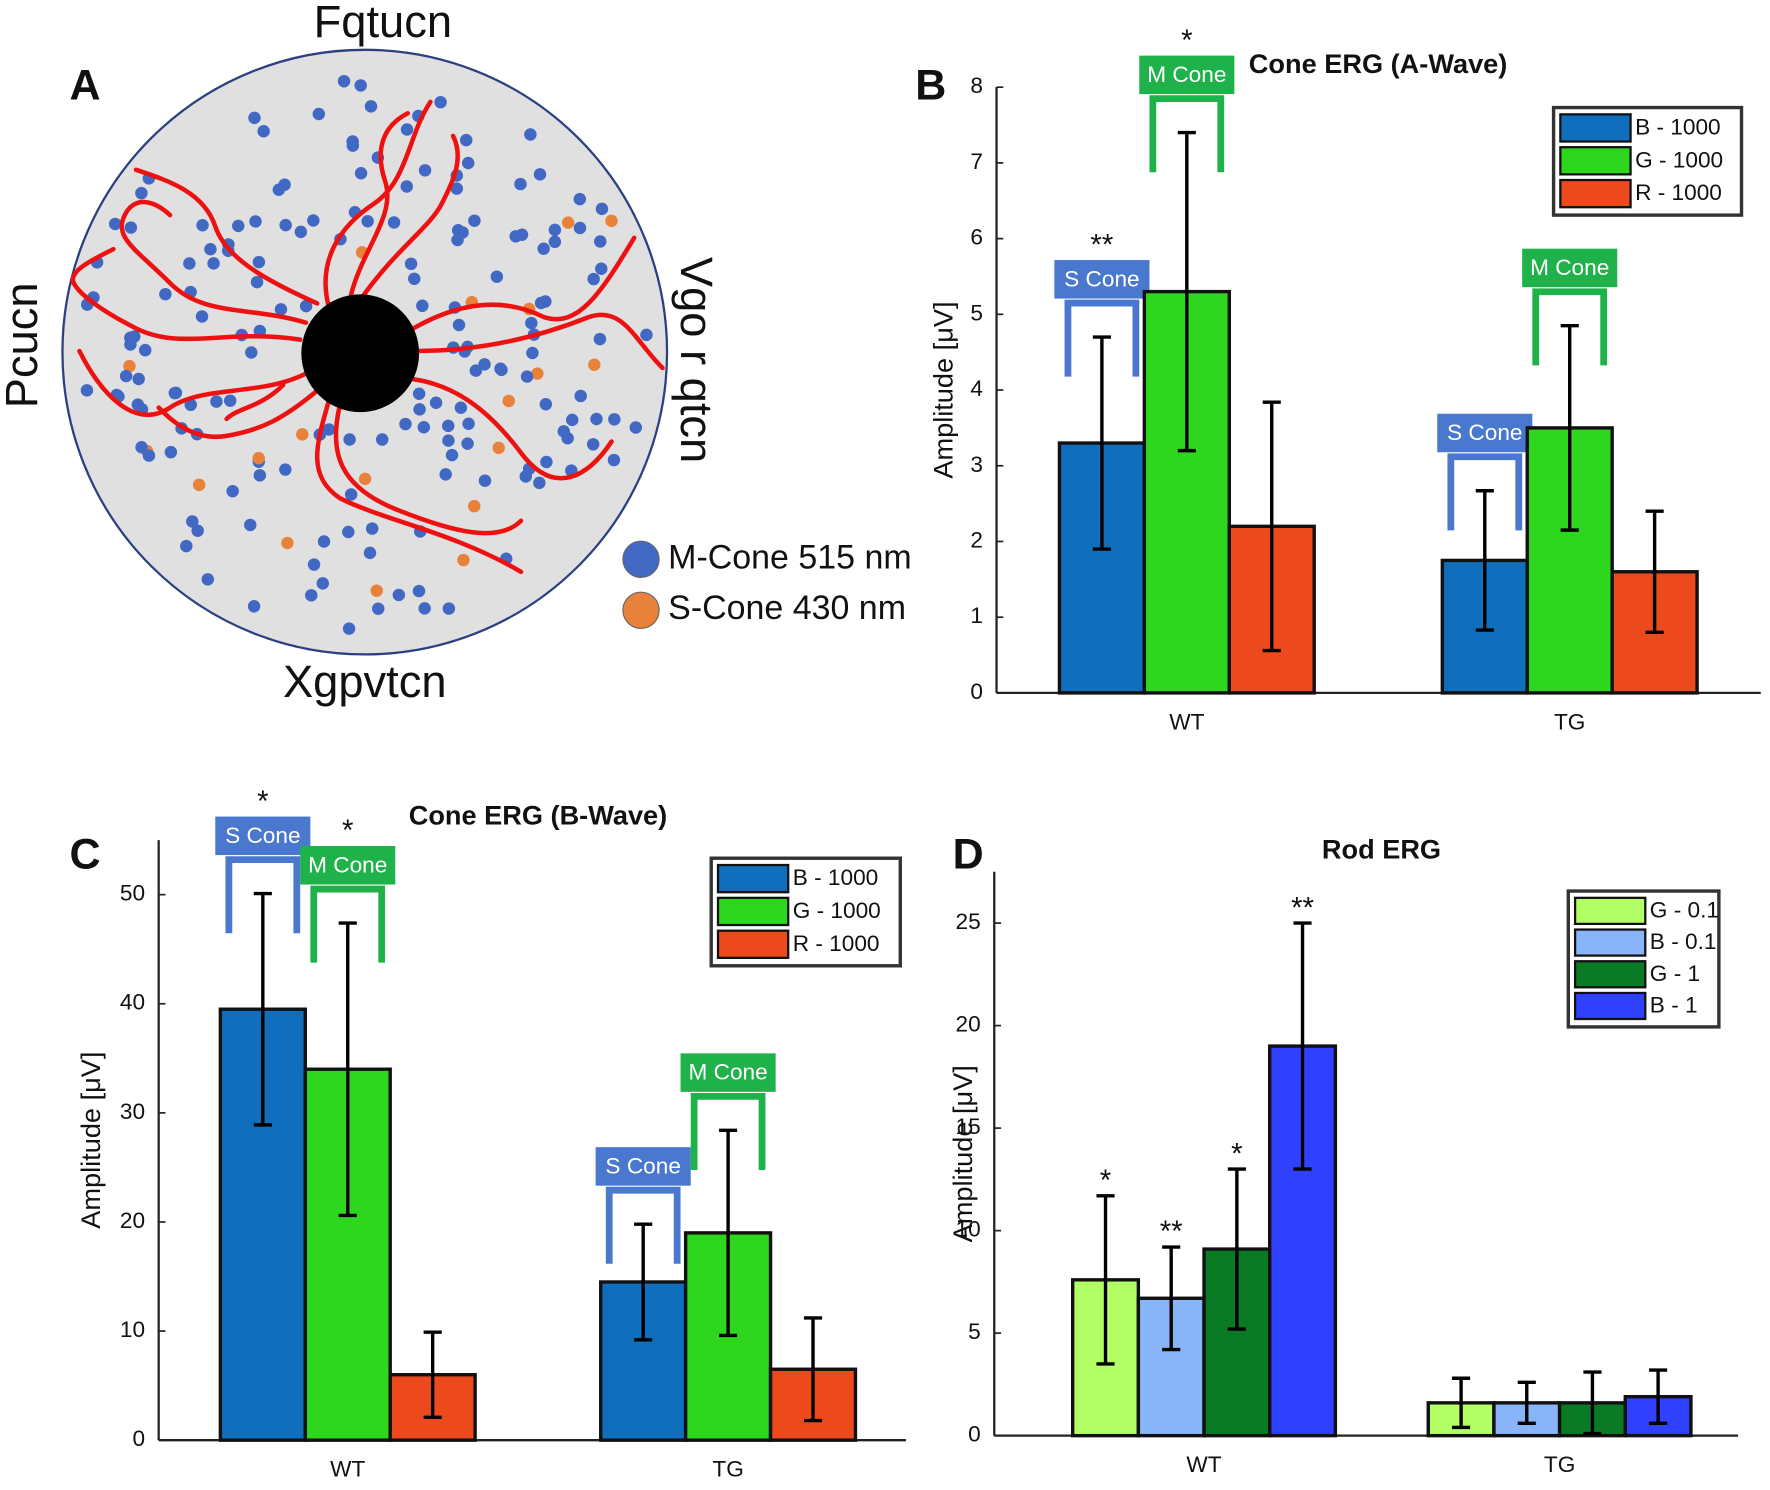 Image resolution: width=1770 pixels, height=1490 pixels. What do you see at coordinates (968, 921) in the screenshot?
I see `y-tick-label: 25` at bounding box center [968, 921].